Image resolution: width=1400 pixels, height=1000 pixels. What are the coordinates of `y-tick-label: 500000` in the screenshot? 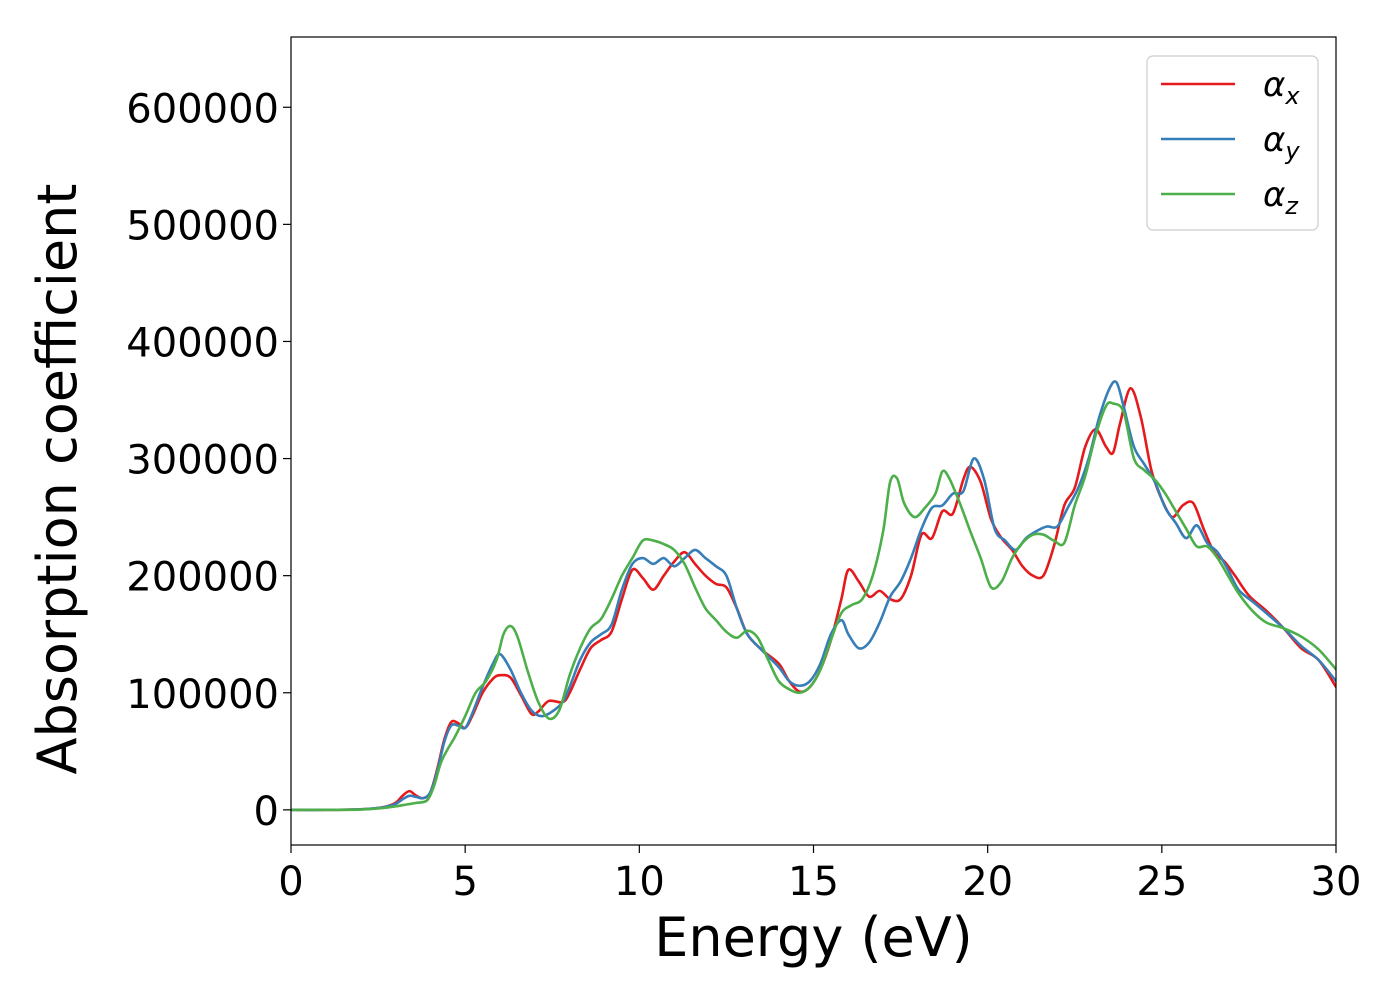 It's located at (202, 226).